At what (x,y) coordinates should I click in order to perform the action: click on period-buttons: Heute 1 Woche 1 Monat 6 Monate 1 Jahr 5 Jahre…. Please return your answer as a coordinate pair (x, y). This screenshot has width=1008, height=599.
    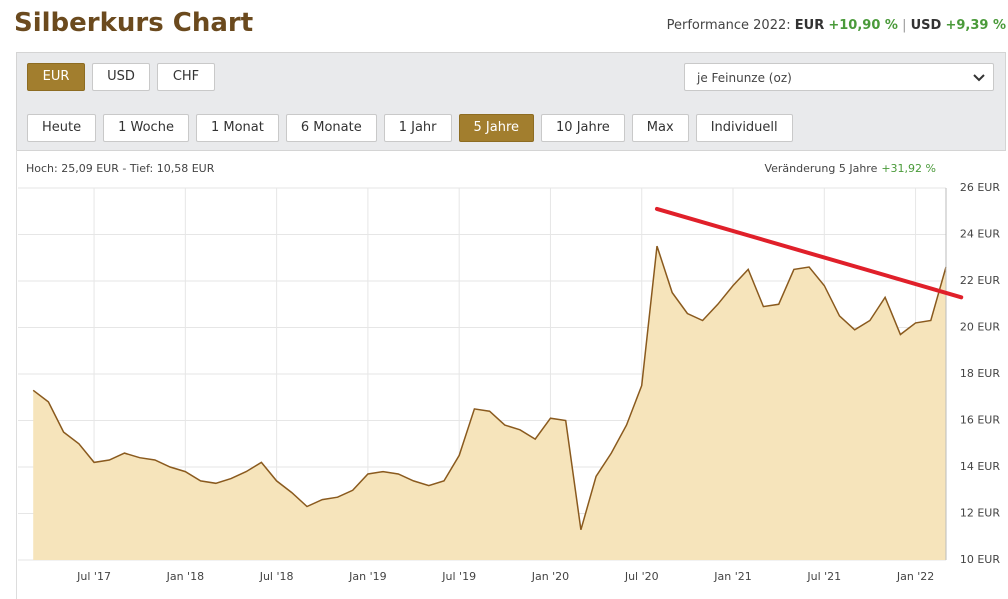
    Looking at the image, I should click on (410, 128).